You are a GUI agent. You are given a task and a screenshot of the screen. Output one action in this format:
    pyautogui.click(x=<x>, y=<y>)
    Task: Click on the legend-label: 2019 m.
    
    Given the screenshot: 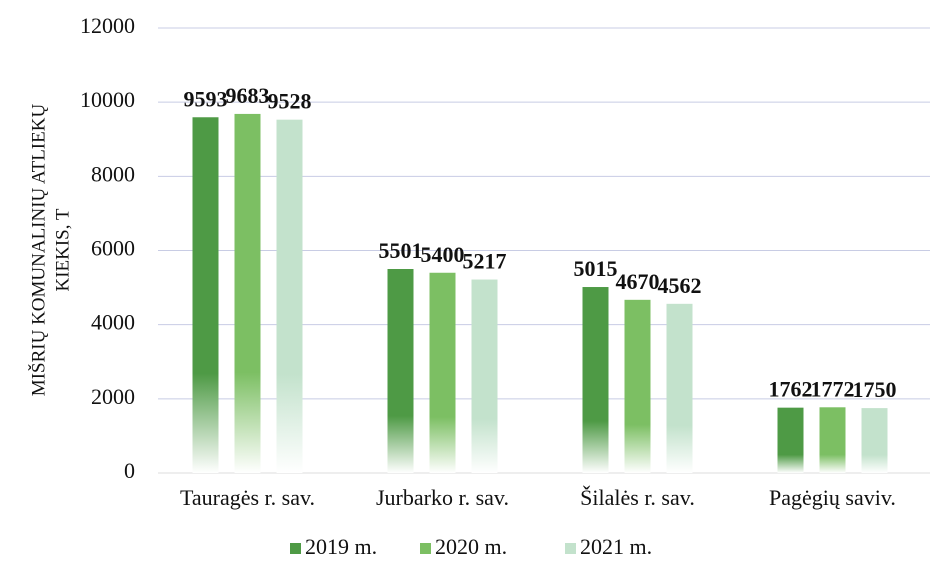 What is the action you would take?
    pyautogui.click(x=341, y=546)
    